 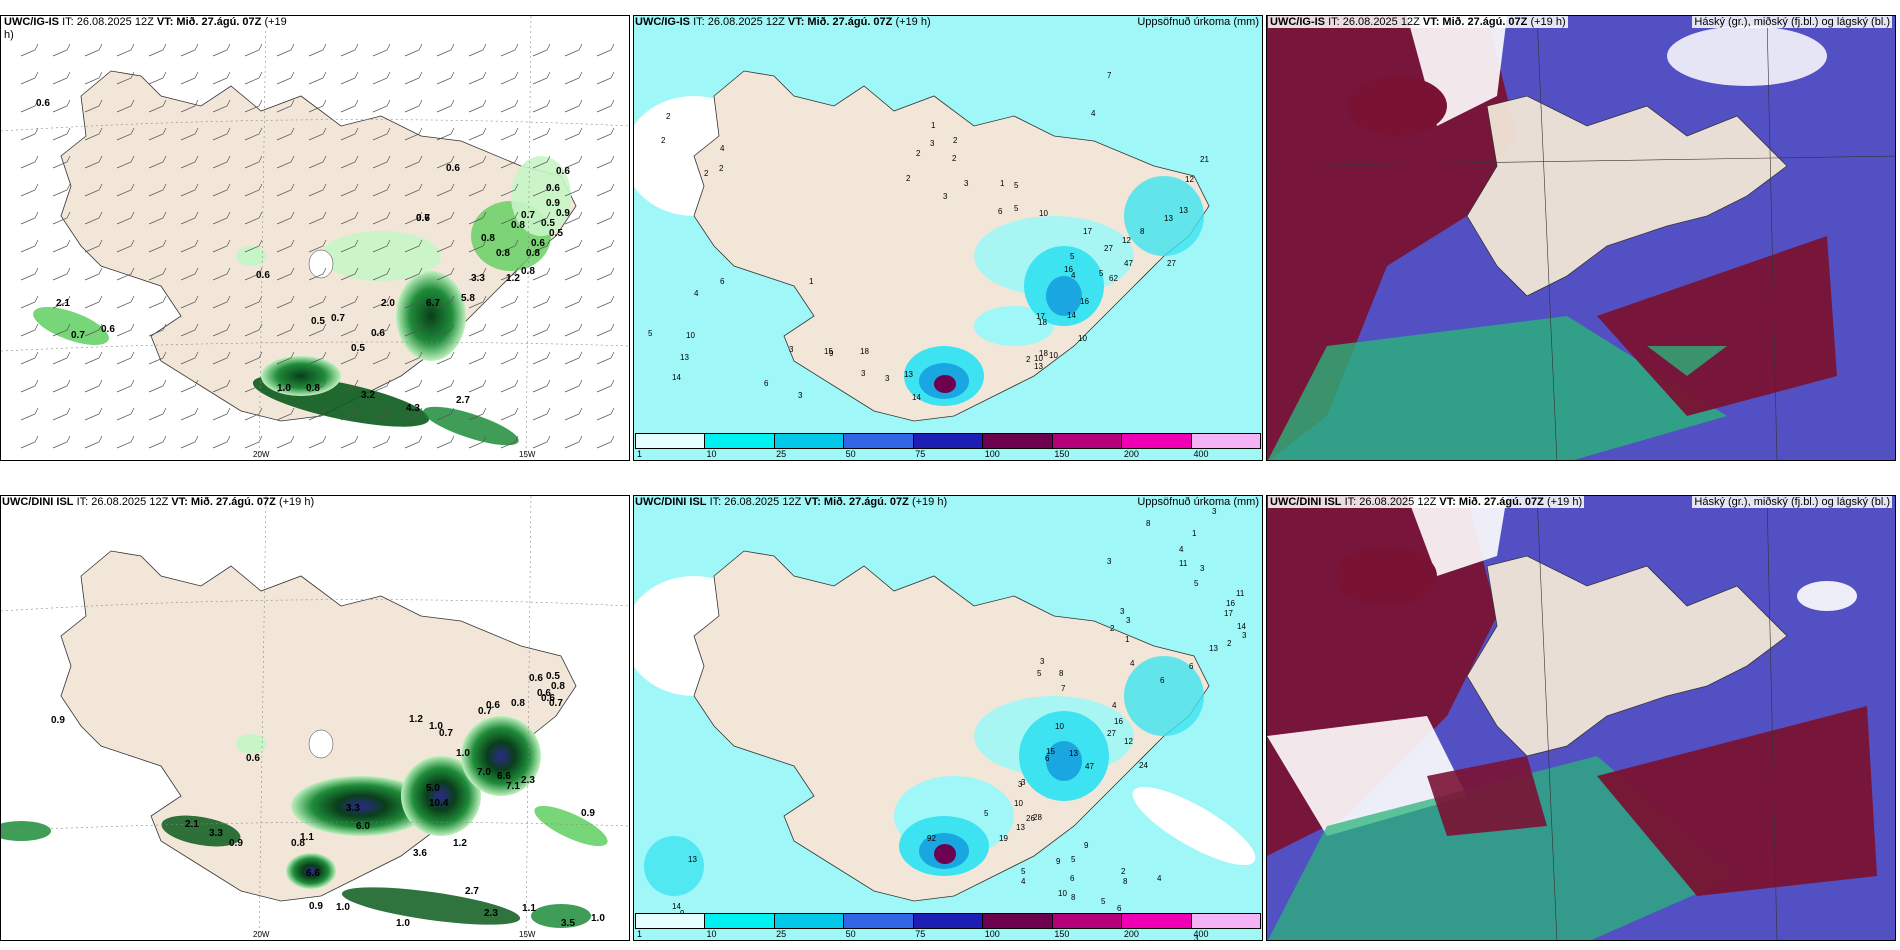 I want to click on value-label: 5, so click(x=986, y=813).